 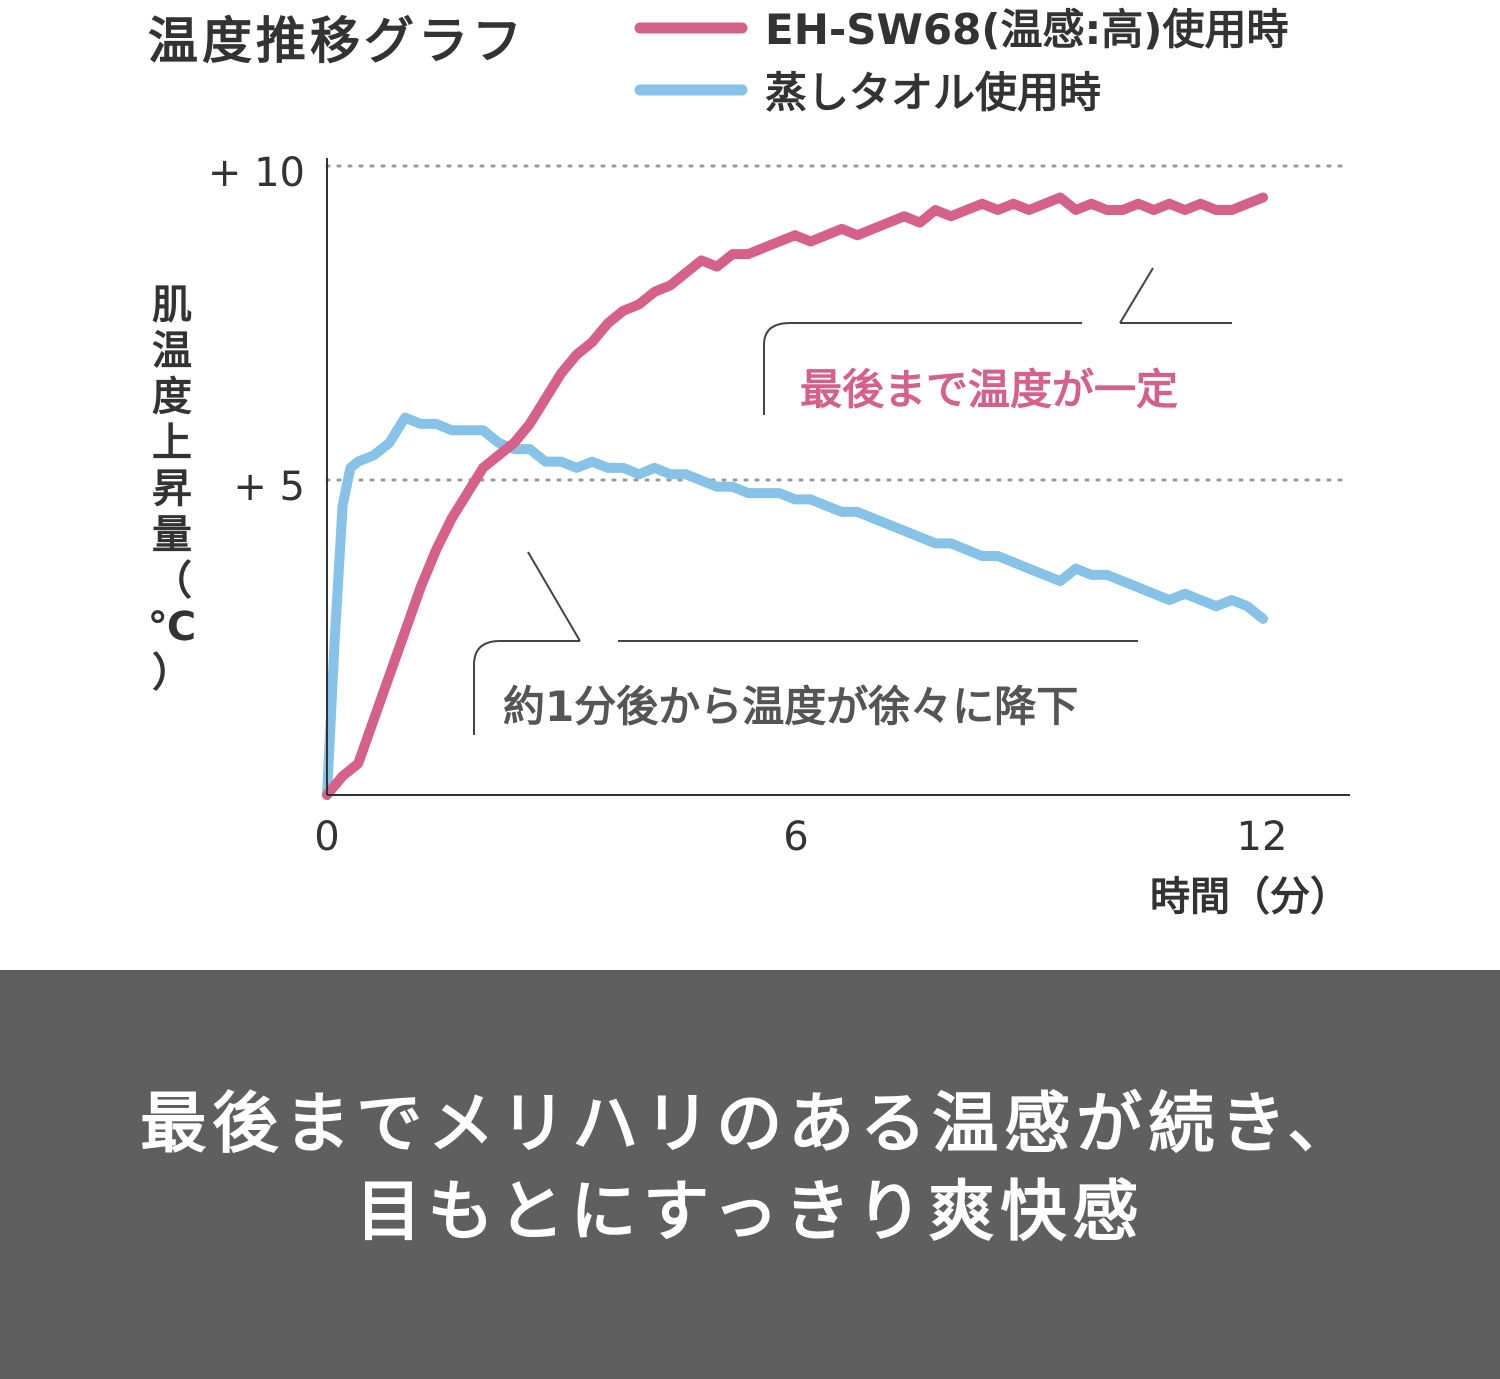 I want to click on annotation-pink-text: 最後まで温度が一定, so click(x=989, y=389).